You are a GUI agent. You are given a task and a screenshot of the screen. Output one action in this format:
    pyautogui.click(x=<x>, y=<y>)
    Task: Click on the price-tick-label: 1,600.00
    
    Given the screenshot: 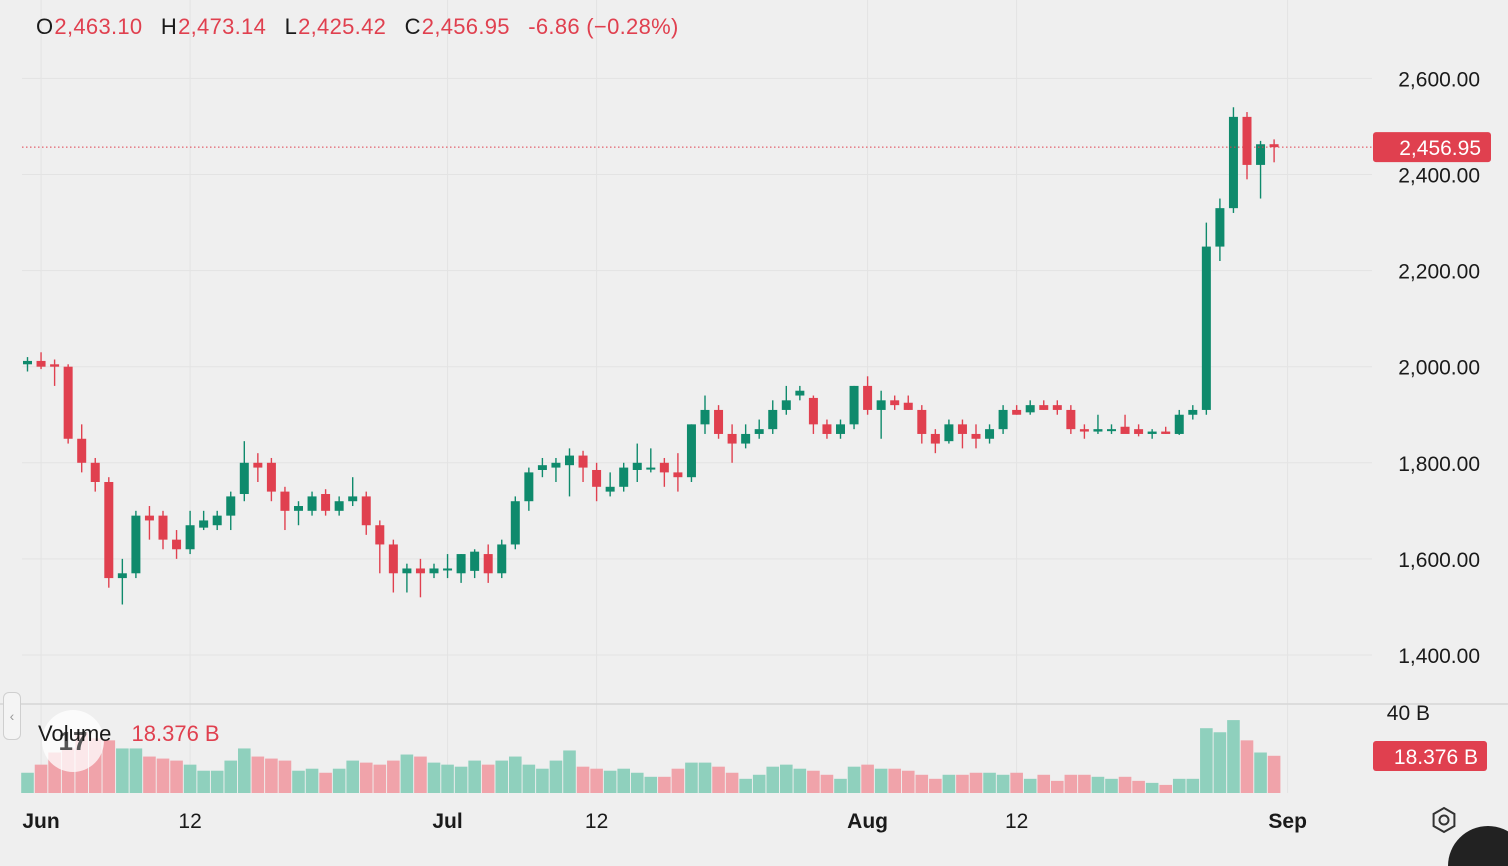 What is the action you would take?
    pyautogui.click(x=1439, y=560)
    